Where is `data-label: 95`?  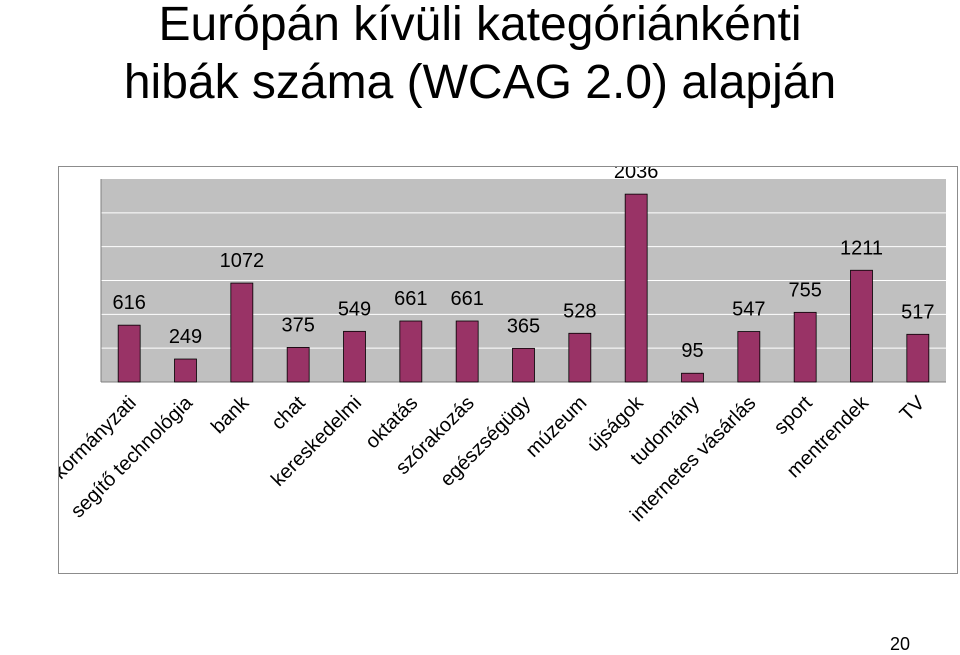
data-label: 95 is located at coordinates (692, 351).